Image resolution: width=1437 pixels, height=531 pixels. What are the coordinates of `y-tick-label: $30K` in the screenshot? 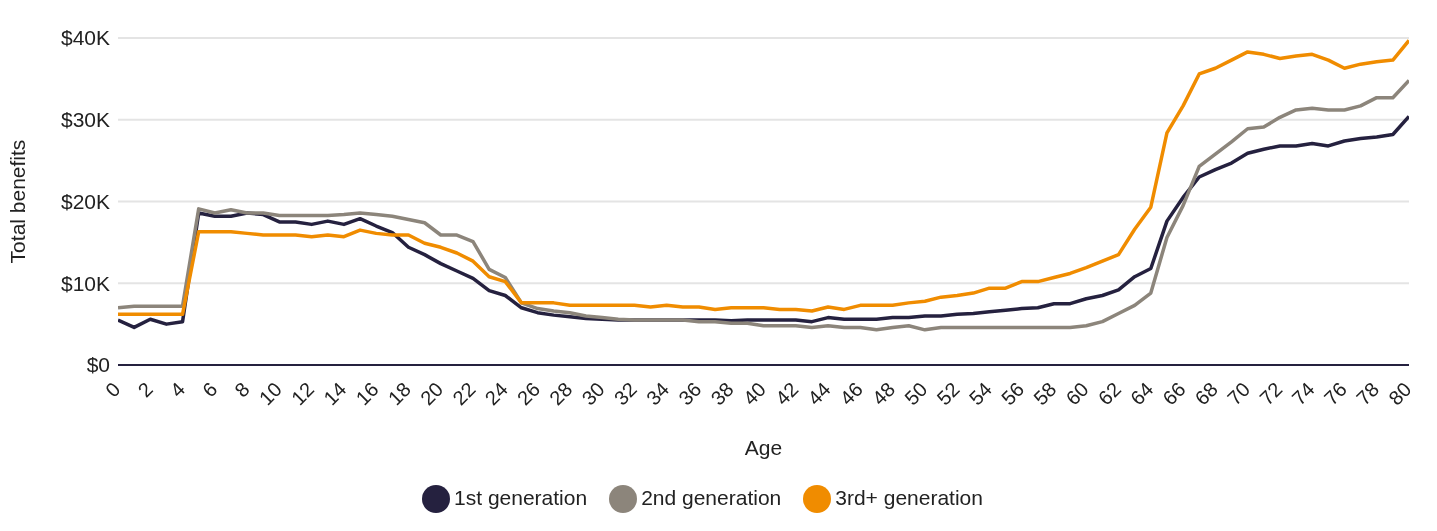 It's located at (85, 120).